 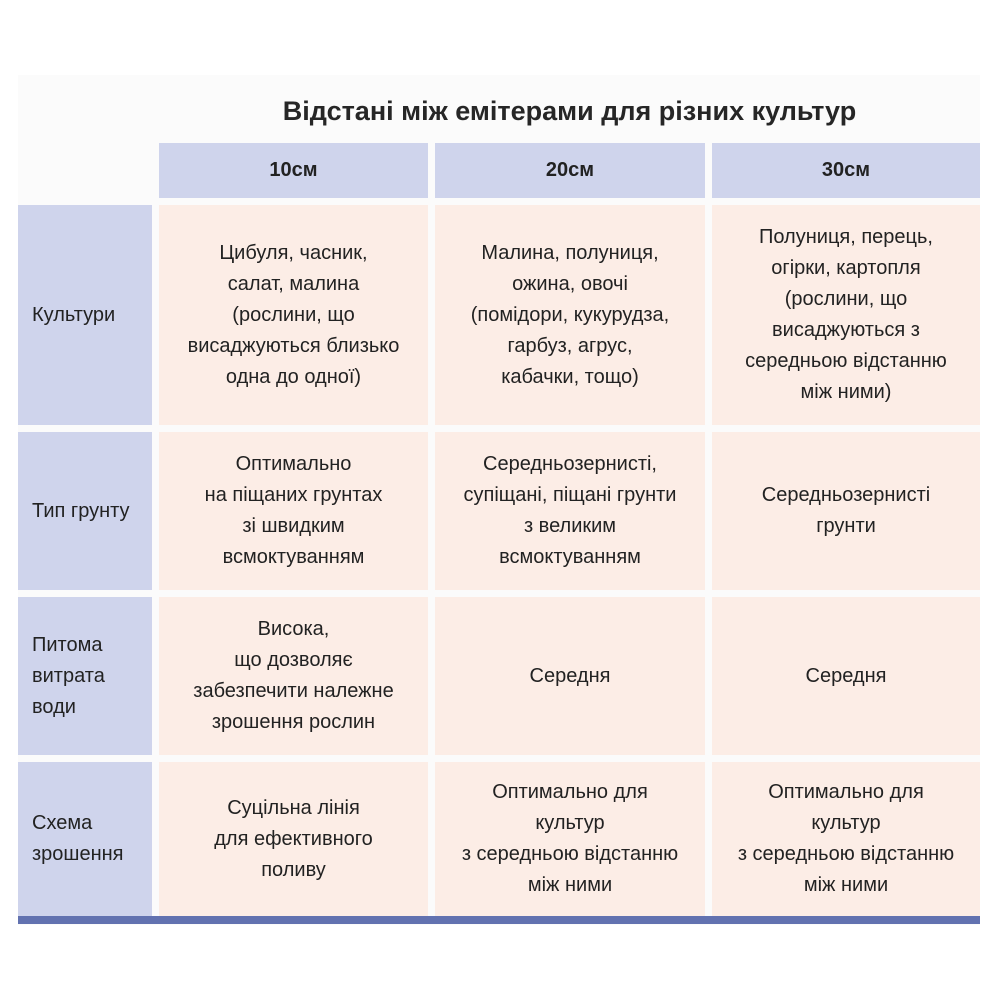 What do you see at coordinates (846, 511) in the screenshot?
I see `table-cell: Середньозернисті грунти` at bounding box center [846, 511].